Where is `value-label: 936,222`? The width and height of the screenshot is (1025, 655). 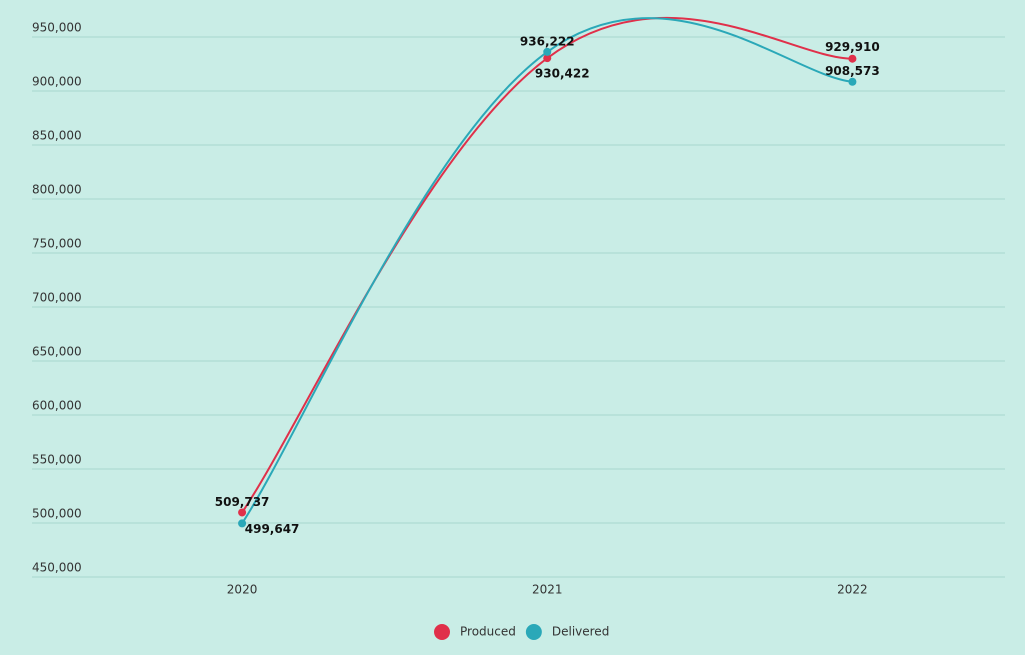 value-label: 936,222 is located at coordinates (547, 41).